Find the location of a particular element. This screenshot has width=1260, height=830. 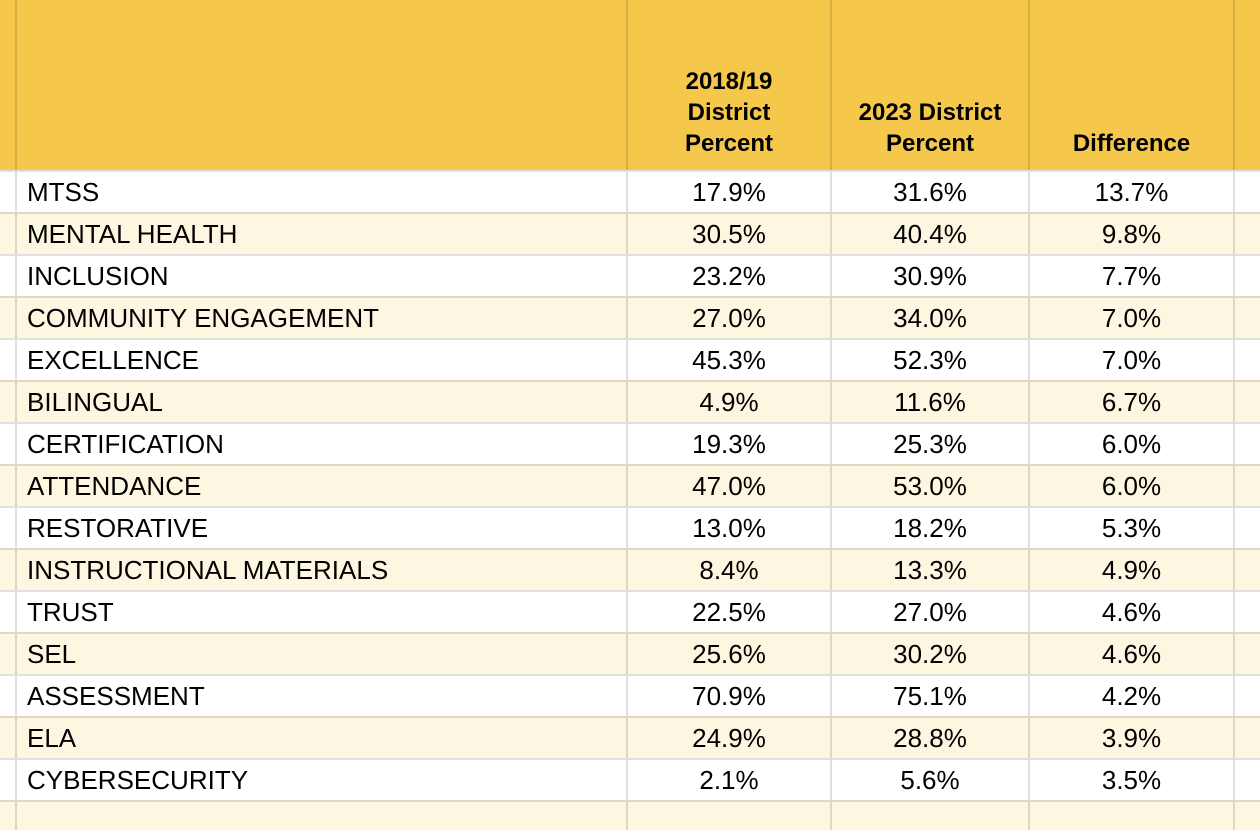

cell-2023-percent: 53.0% is located at coordinates (931, 485).